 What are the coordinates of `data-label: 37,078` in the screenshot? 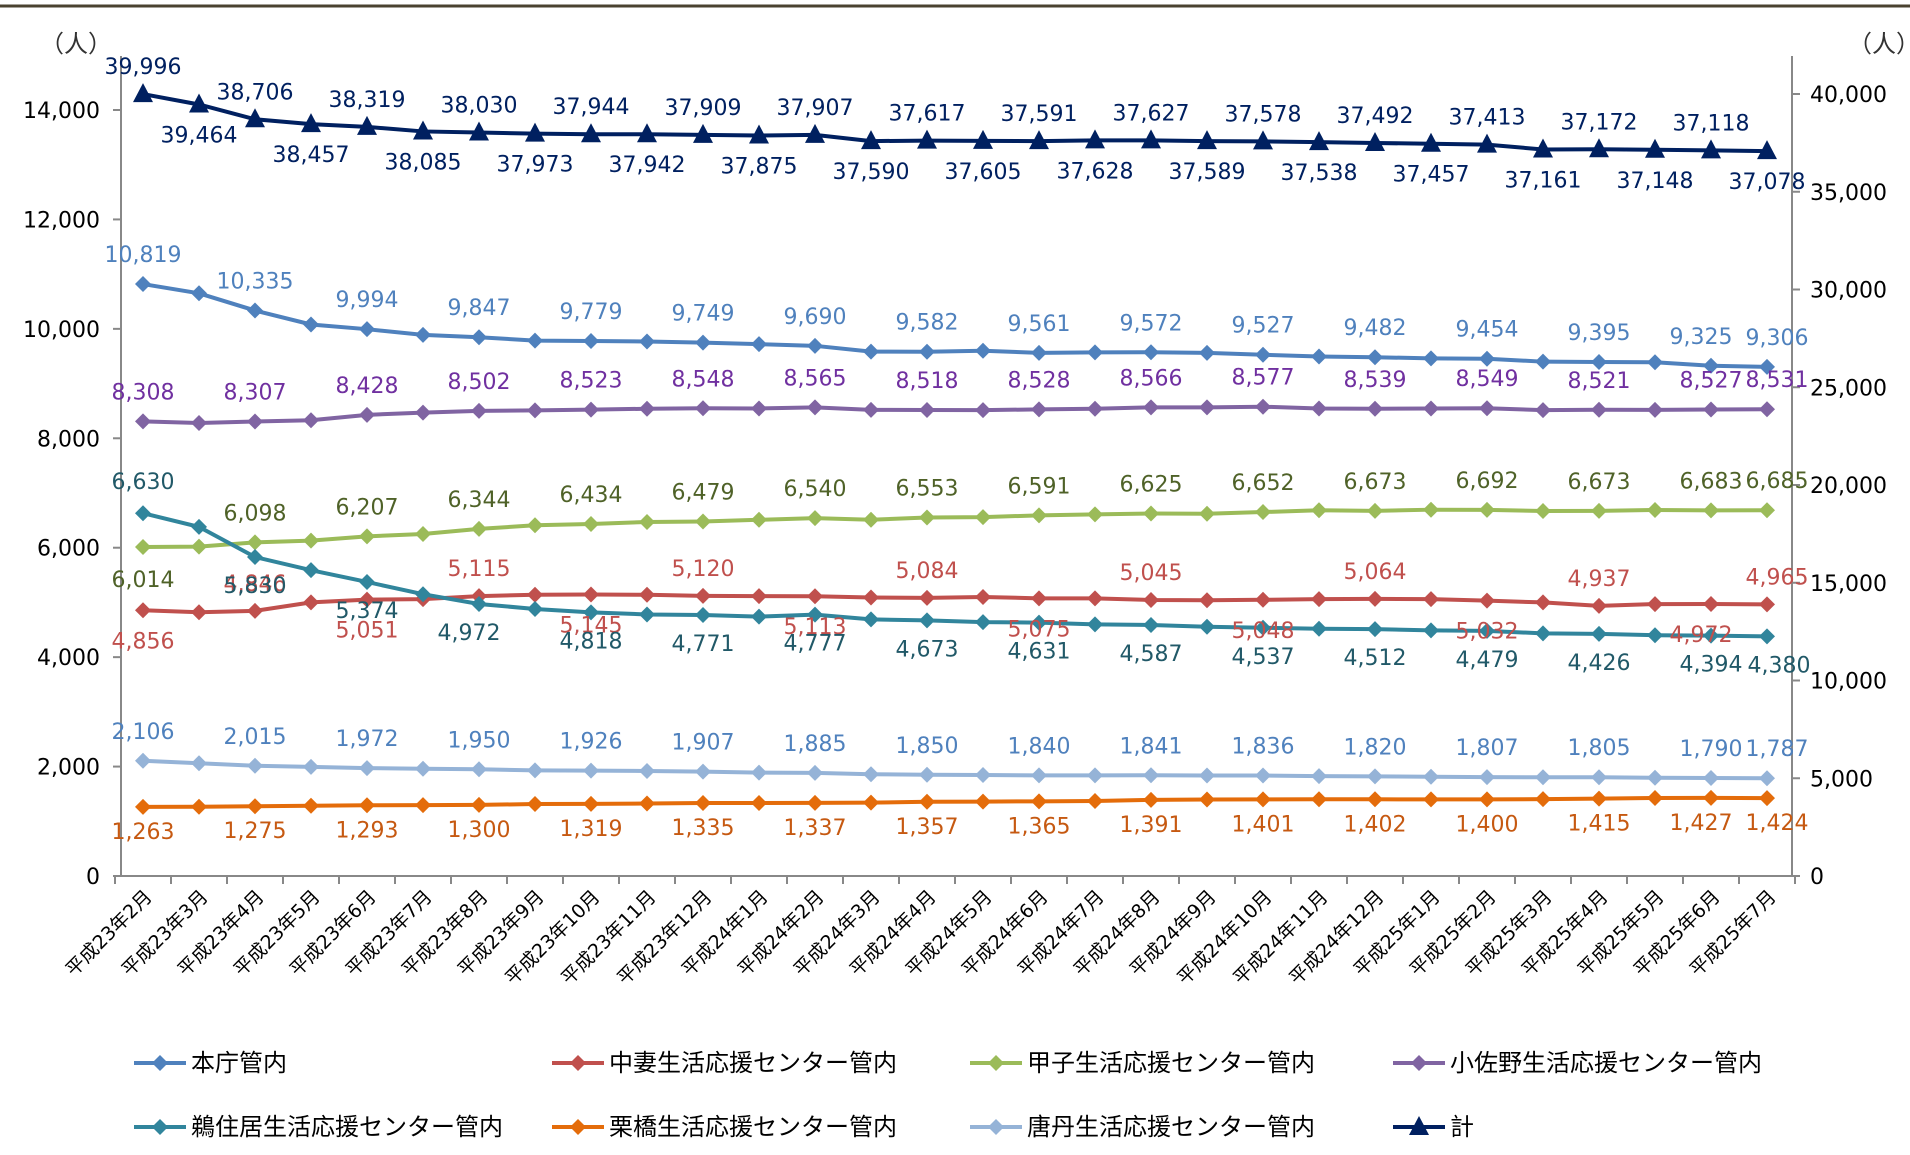 It's located at (1767, 182).